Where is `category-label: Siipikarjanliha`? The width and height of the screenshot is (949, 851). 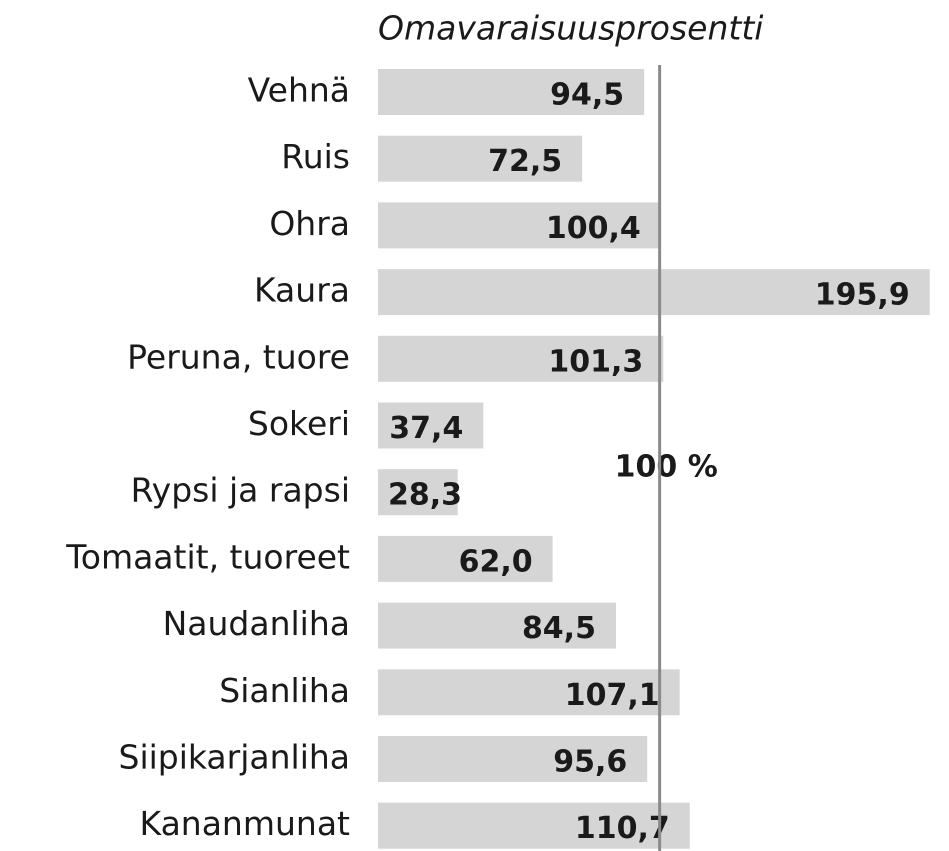
category-label: Siipikarjanliha is located at coordinates (235, 757).